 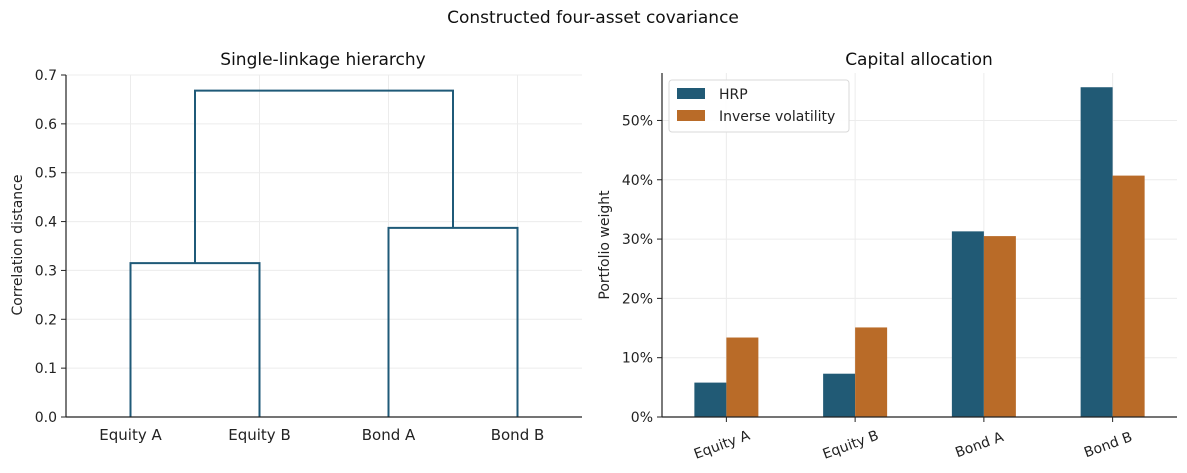 I want to click on allocation-y-tick-label: 10%, so click(x=637, y=359).